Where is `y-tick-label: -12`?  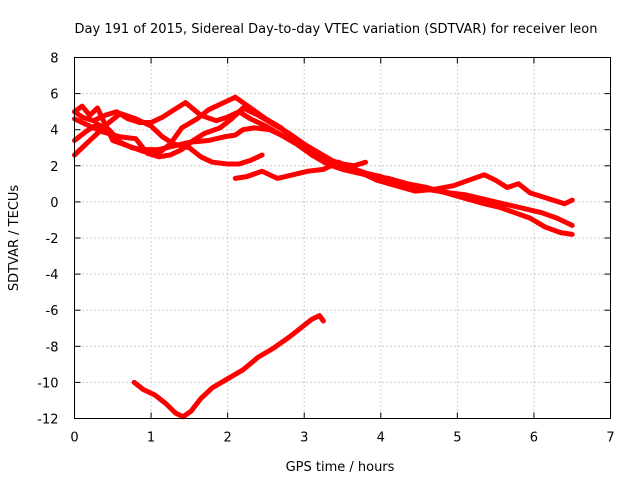
y-tick-label: -12 is located at coordinates (47, 420).